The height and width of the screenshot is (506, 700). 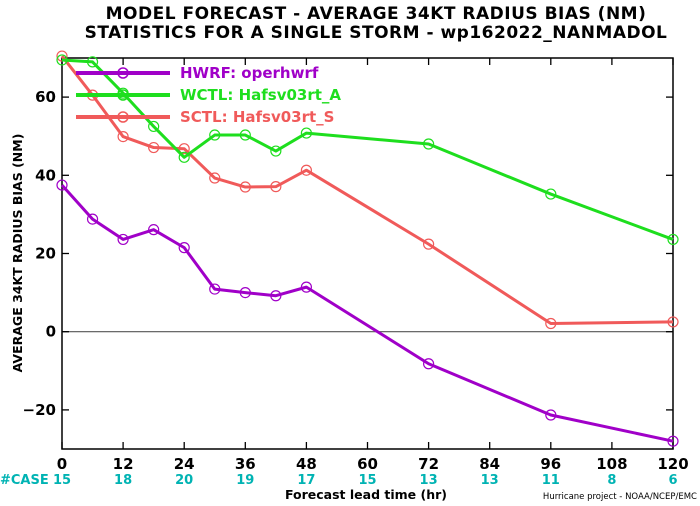 I want to click on x-tick-label: 24, so click(x=184, y=464).